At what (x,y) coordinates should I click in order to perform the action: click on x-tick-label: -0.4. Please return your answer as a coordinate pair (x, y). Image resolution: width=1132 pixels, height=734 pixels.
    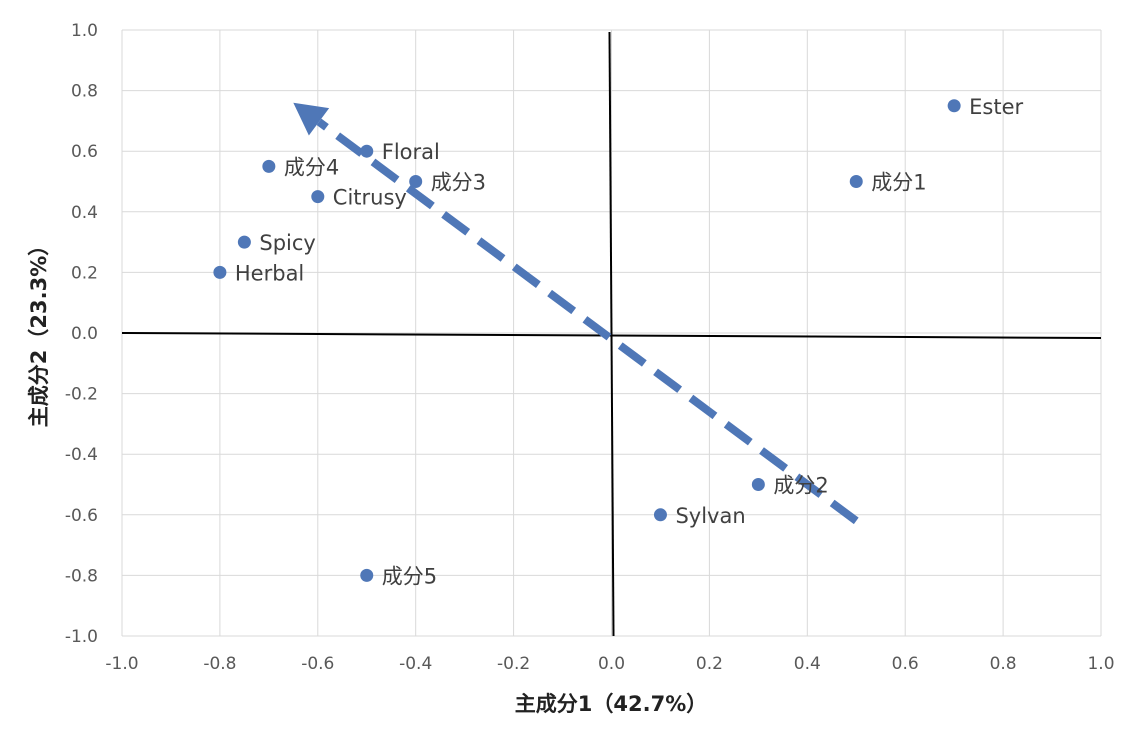
    Looking at the image, I should click on (415, 664).